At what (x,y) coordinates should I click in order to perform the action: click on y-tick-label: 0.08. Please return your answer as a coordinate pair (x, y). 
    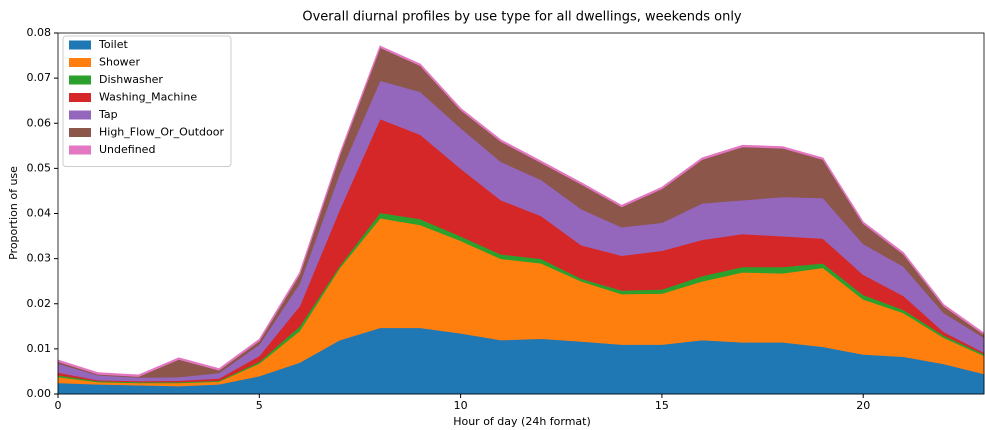
    Looking at the image, I should click on (39, 32).